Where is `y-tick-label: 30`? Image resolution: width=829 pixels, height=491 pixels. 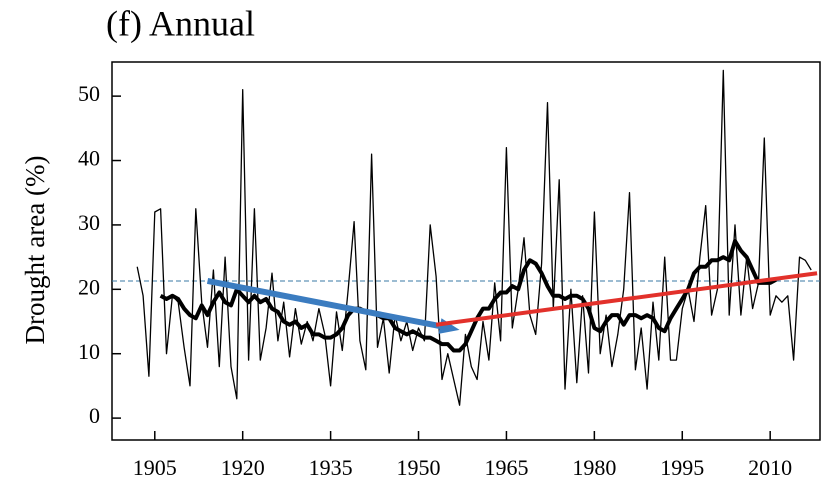 y-tick-label: 30 is located at coordinates (89, 222).